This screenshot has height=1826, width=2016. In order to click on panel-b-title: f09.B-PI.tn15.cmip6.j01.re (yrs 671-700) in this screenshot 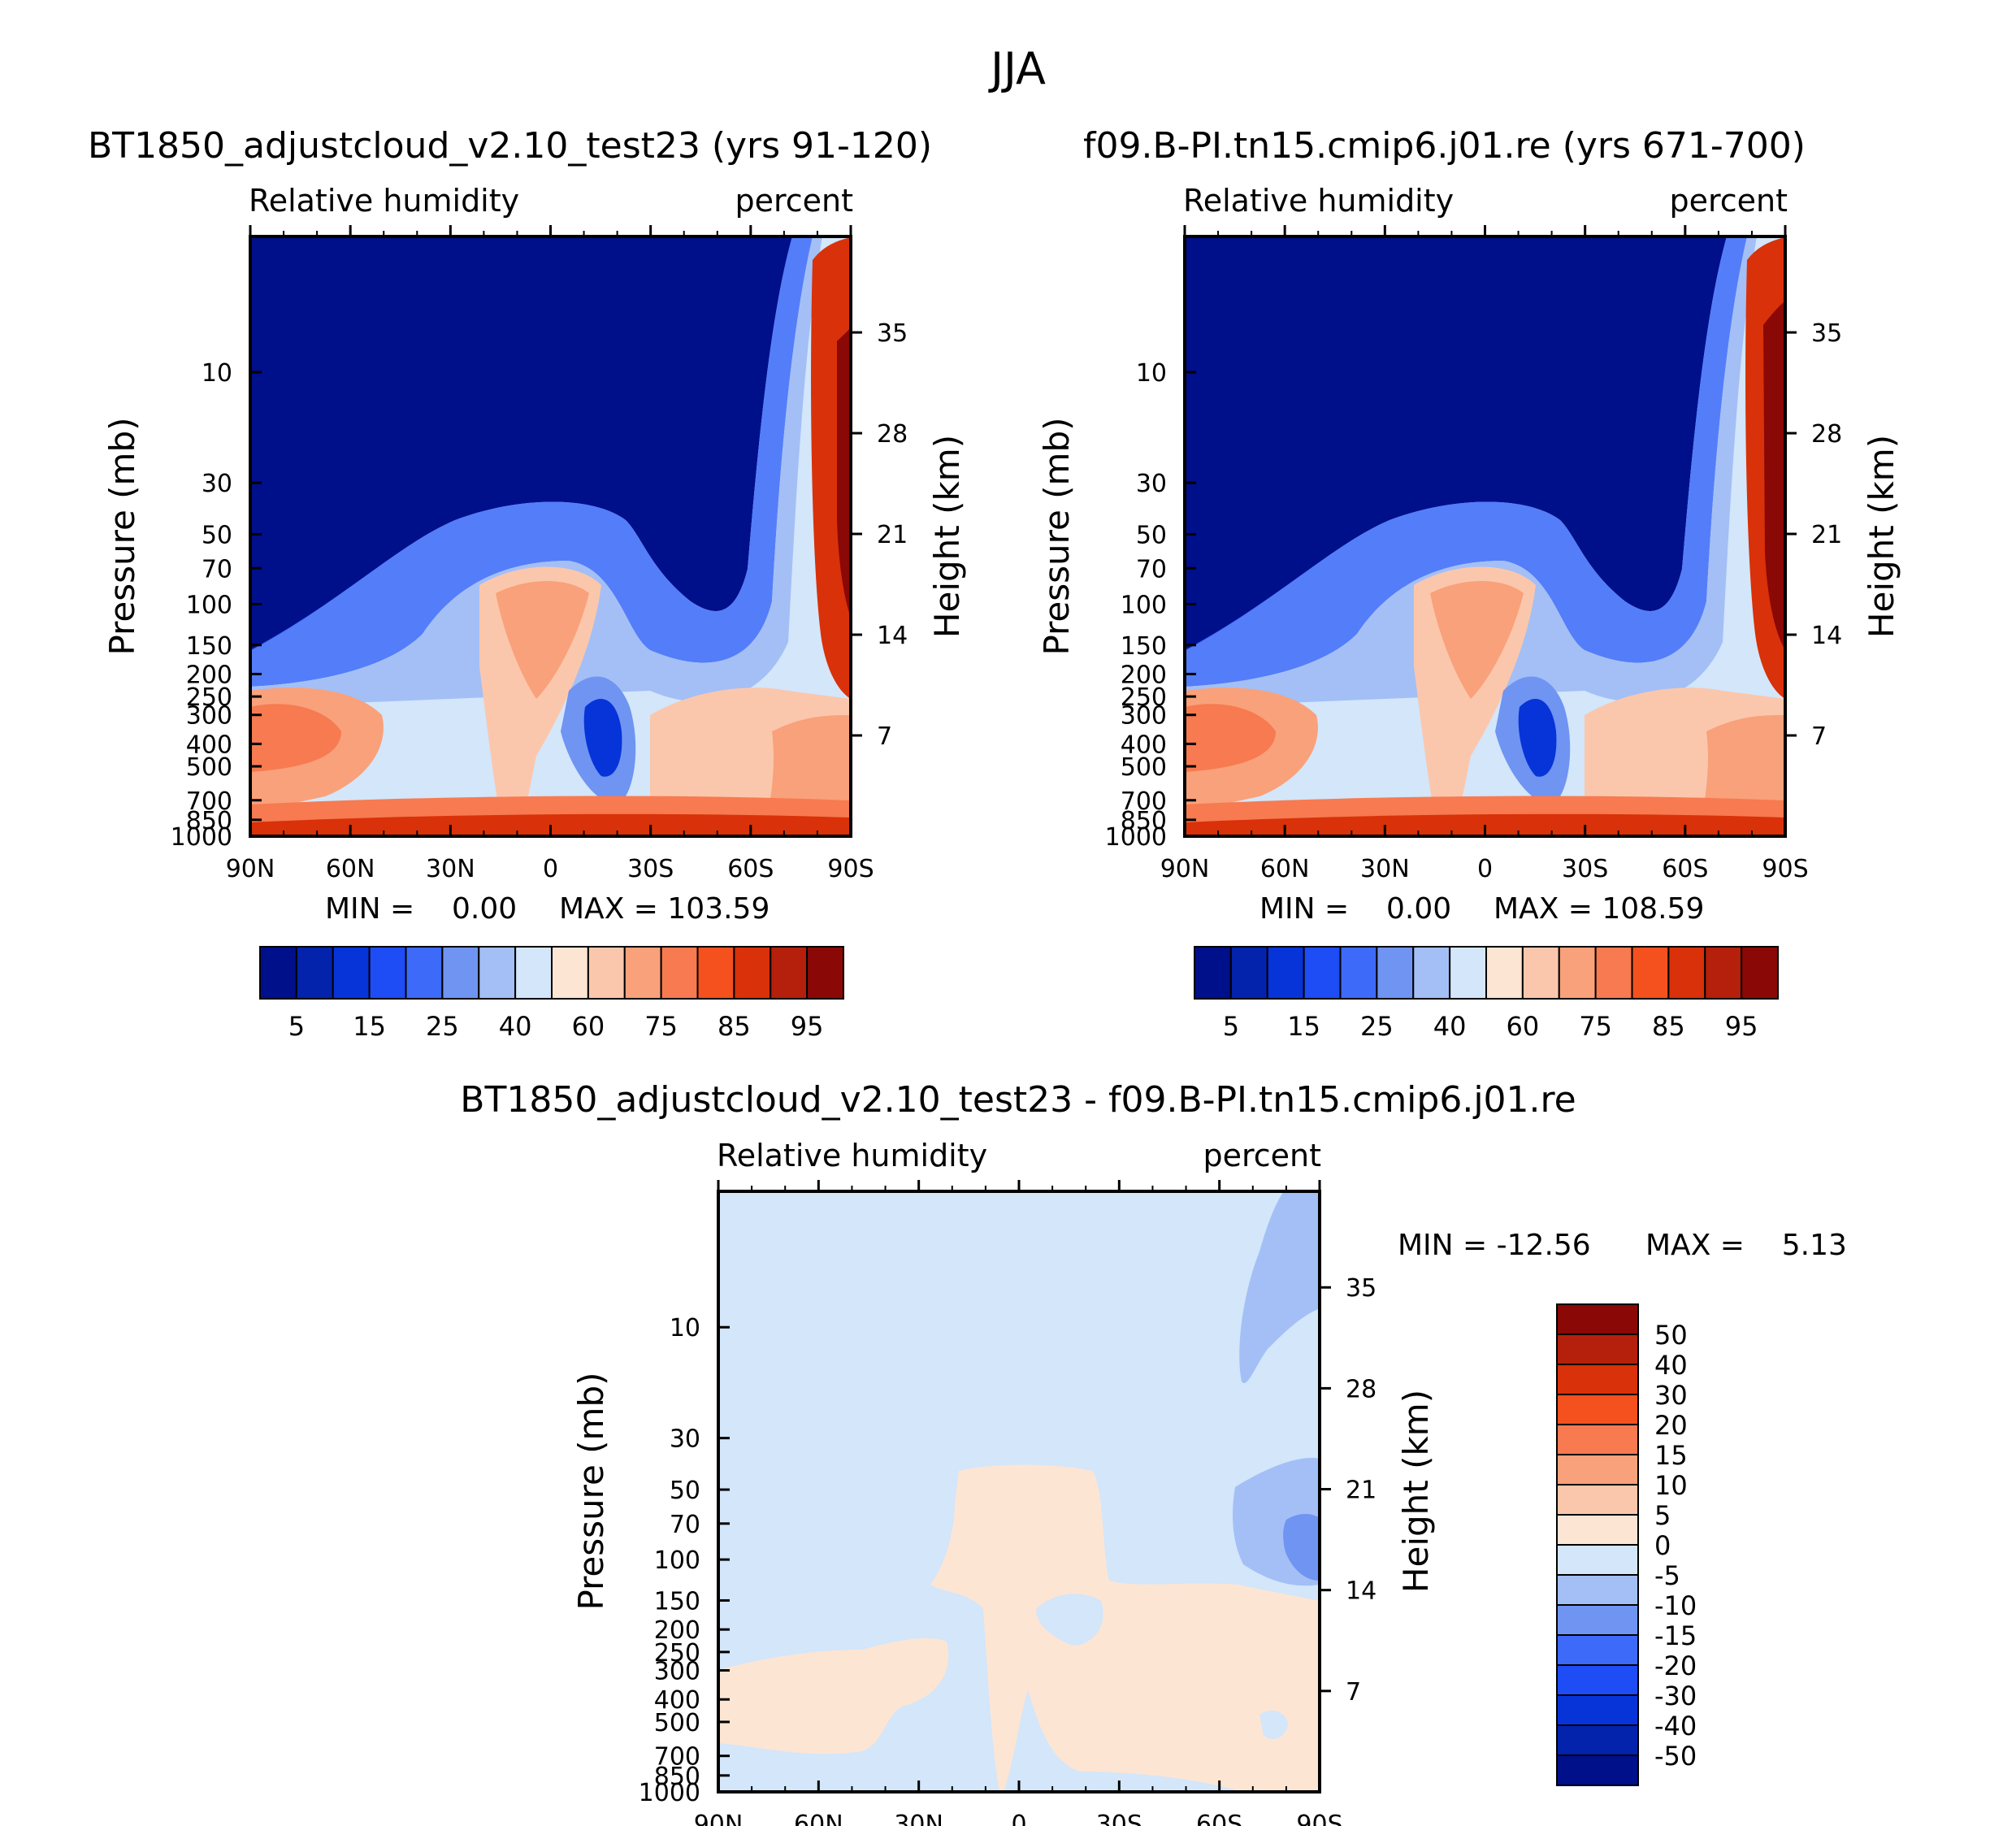, I will do `click(1444, 146)`.